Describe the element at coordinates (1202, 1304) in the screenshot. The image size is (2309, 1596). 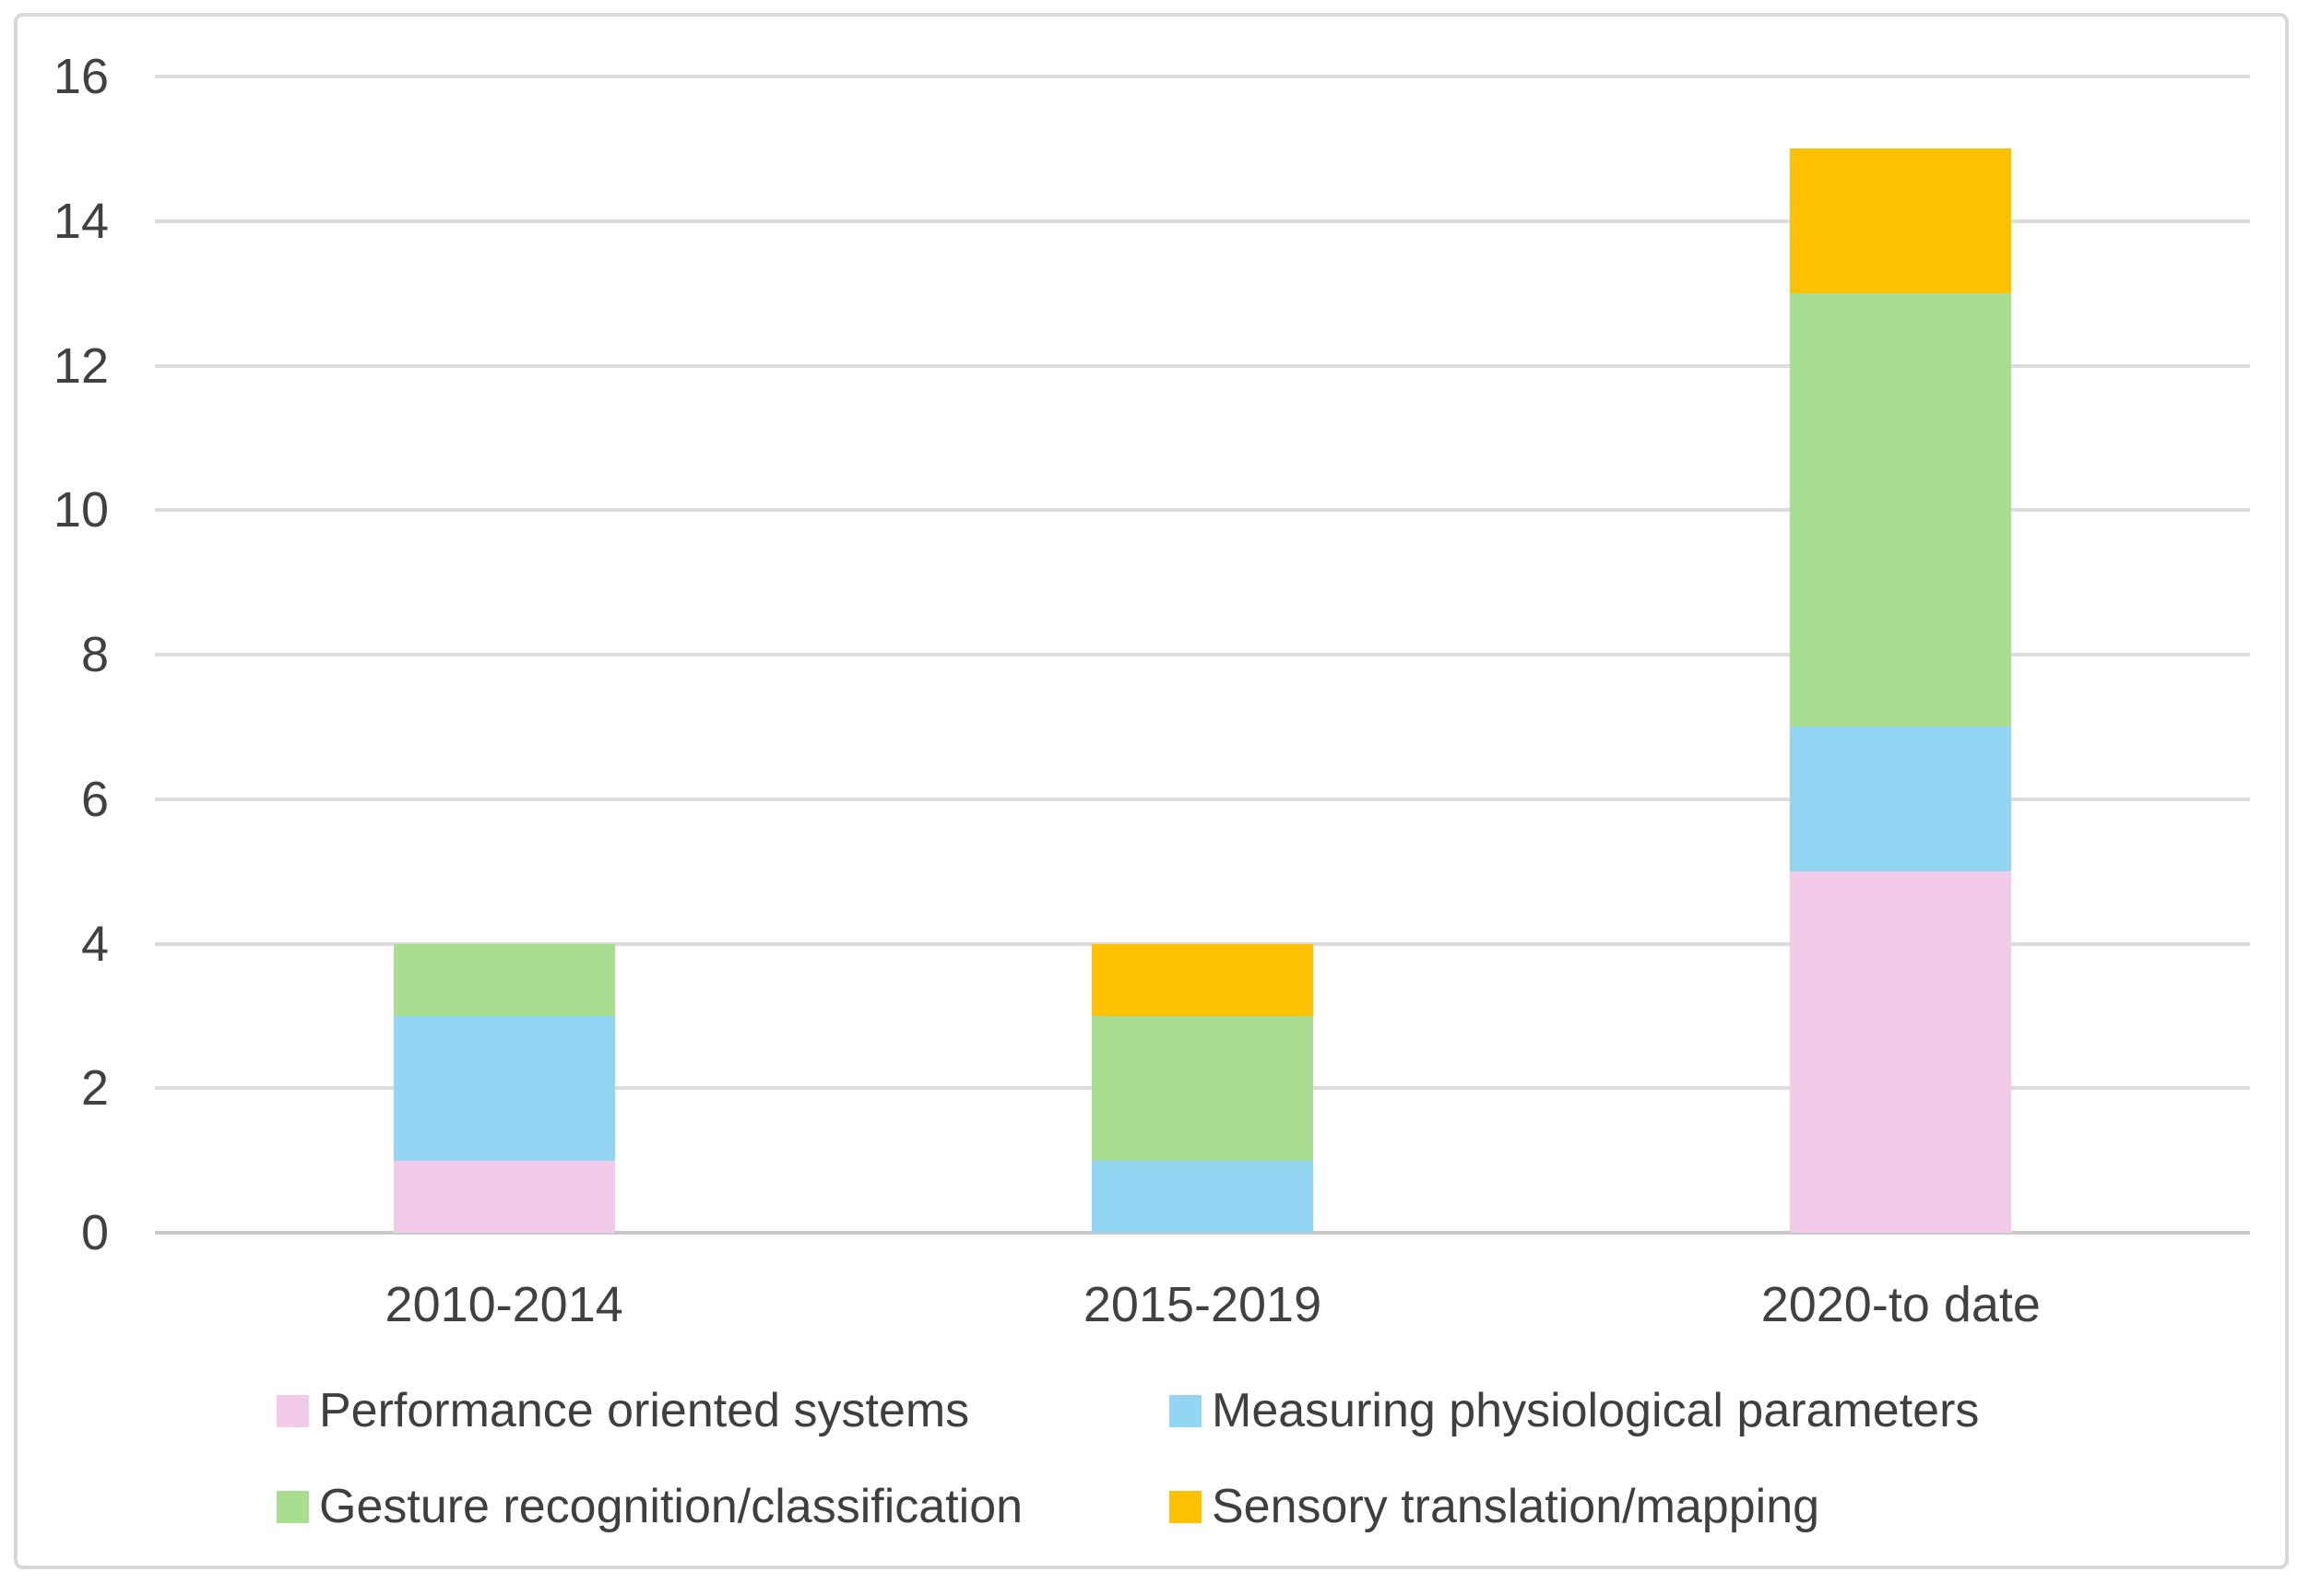
I see `x-category-label-2015-2019: 2015-2019` at that location.